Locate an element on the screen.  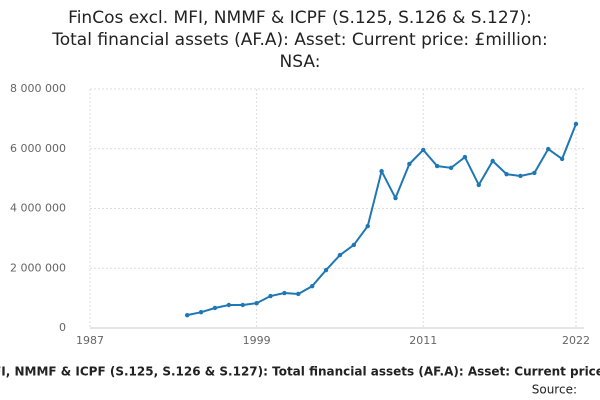
x-tick-label: 1987 is located at coordinates (90, 340).